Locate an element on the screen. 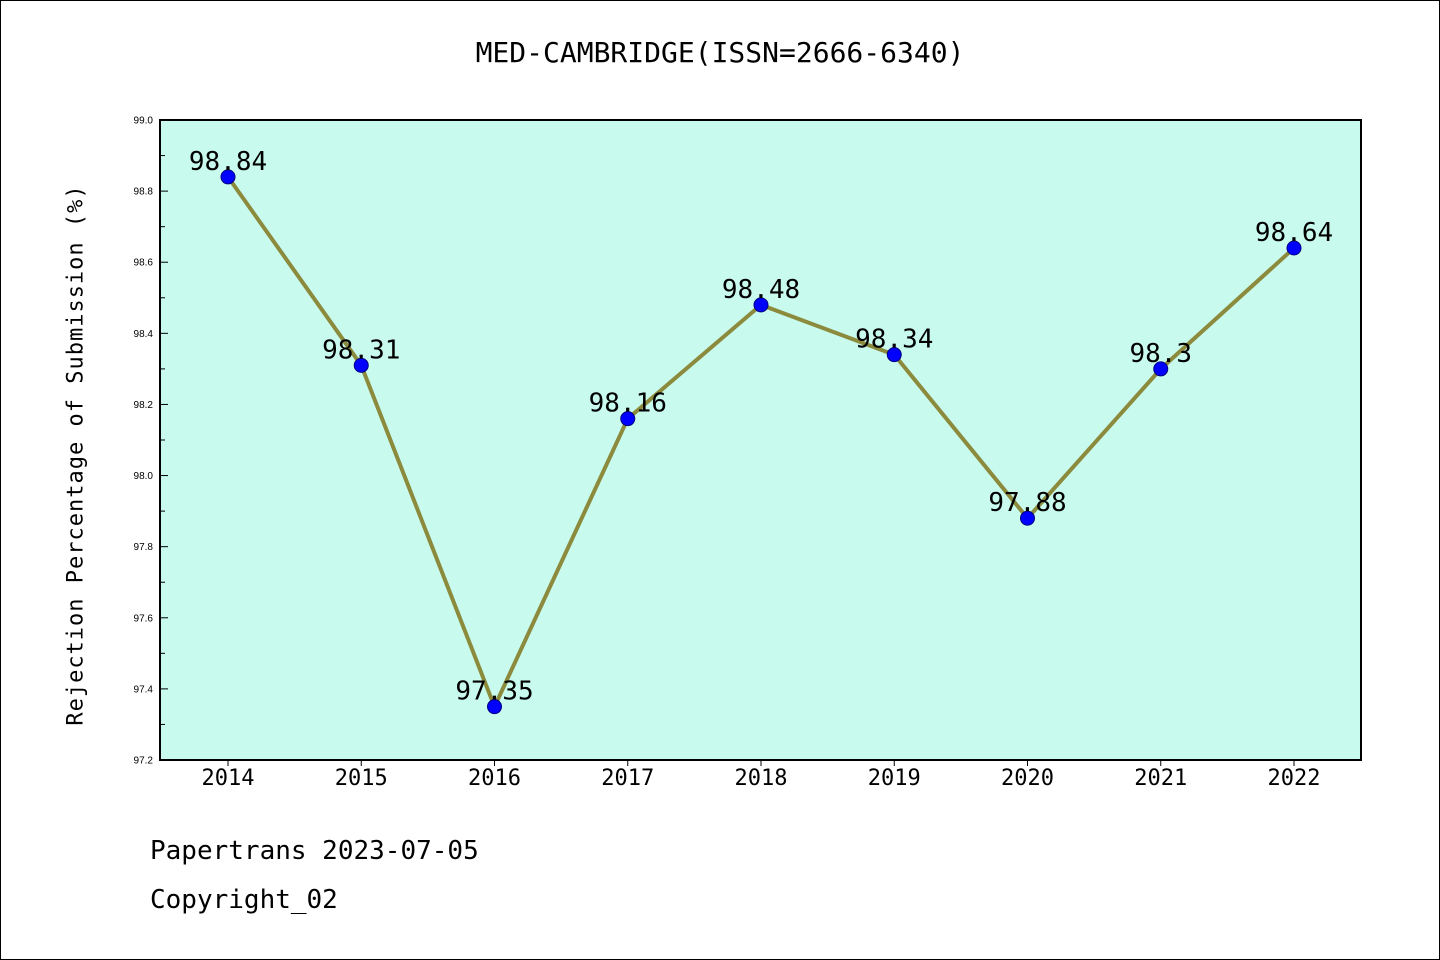  footer-copyright: Copyright_02 is located at coordinates (244, 900).